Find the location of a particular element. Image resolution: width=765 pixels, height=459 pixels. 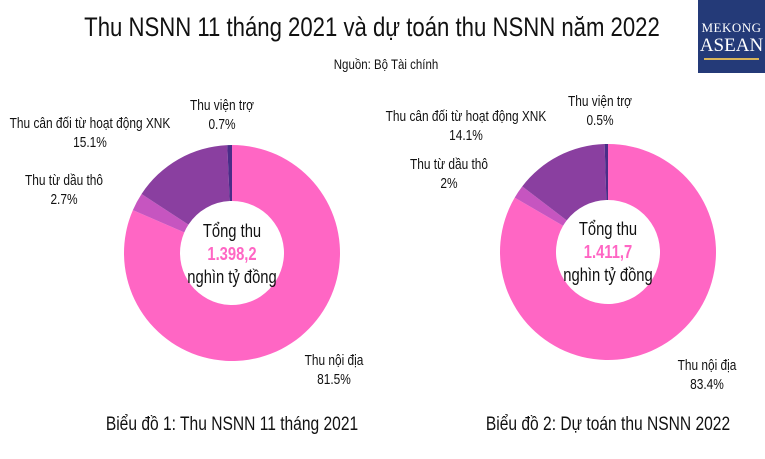

subtitle-1: Biểu đồ 1: Thu NSNN 11 tháng 2021 is located at coordinates (232, 424).